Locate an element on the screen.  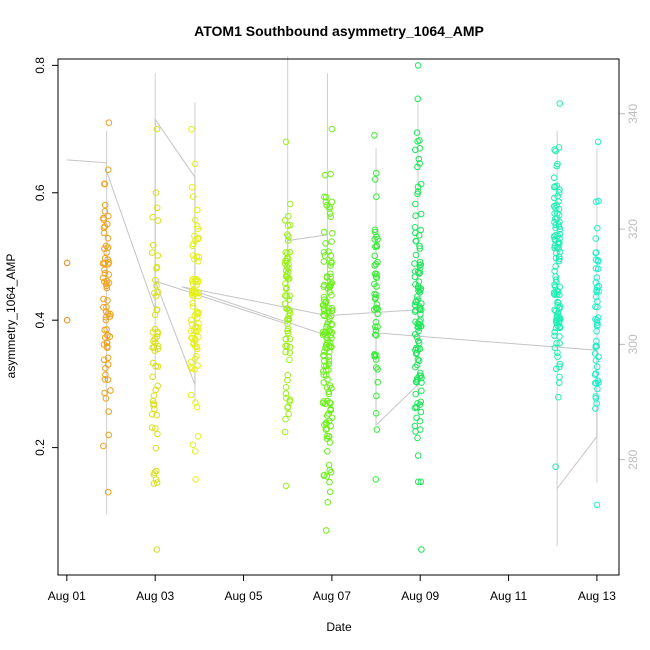
y-tick-label-0: 0.2 is located at coordinates (40, 447).